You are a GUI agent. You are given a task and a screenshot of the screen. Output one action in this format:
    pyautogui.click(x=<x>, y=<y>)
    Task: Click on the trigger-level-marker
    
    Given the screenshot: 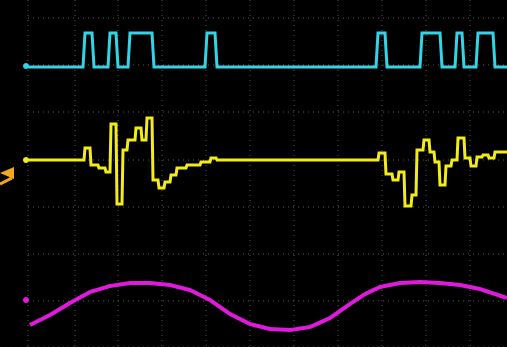 What is the action you would take?
    pyautogui.click(x=7, y=173)
    